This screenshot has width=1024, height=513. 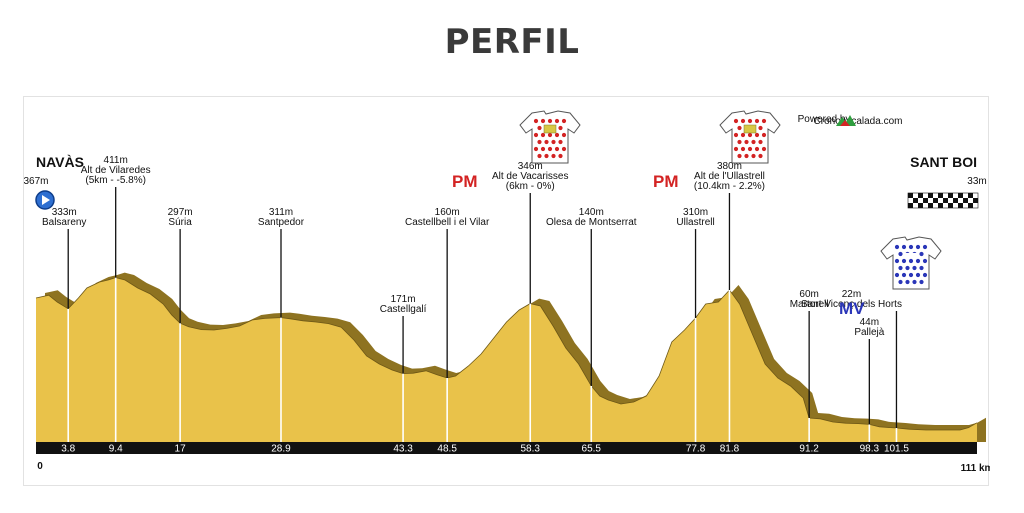 What do you see at coordinates (530, 186) in the screenshot?
I see `waypoint-detail: (6km - 0%)` at bounding box center [530, 186].